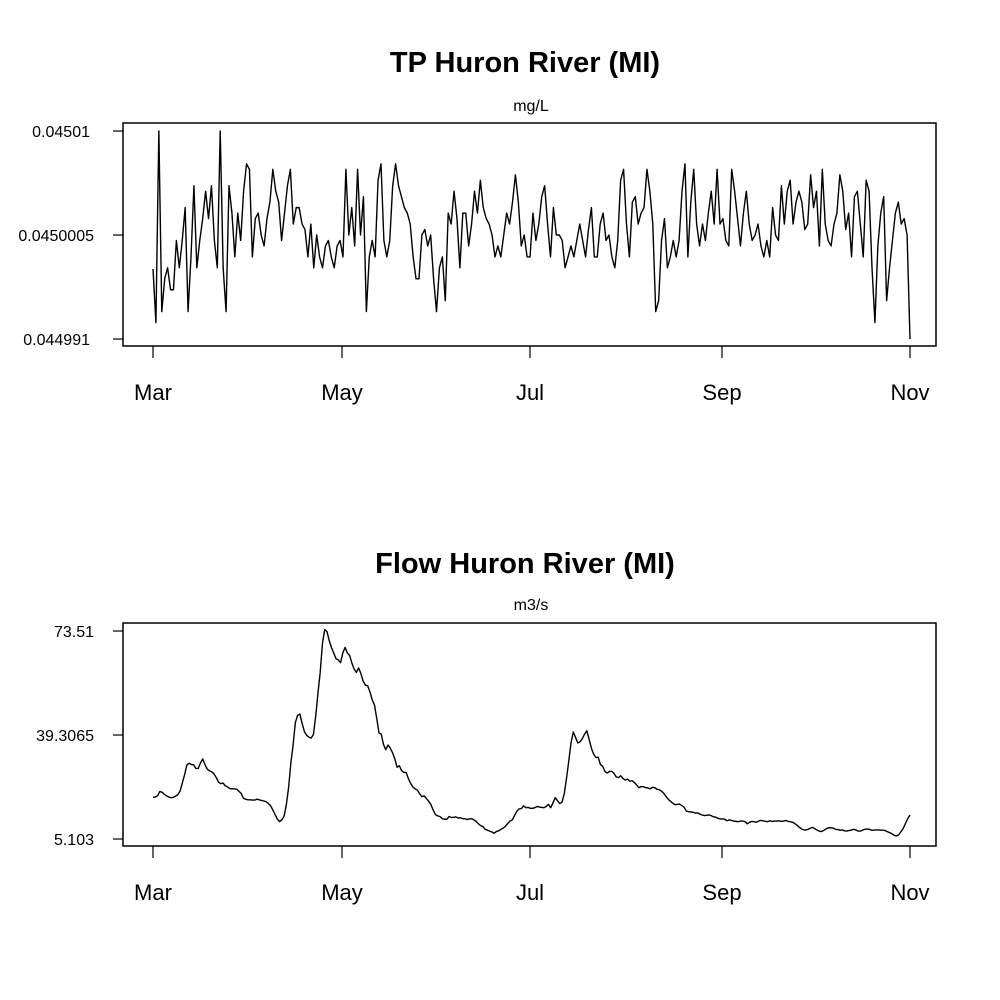 This screenshot has height=1000, width=1000. Describe the element at coordinates (56, 340) in the screenshot. I see `y-tick-label: 0.044991` at that location.